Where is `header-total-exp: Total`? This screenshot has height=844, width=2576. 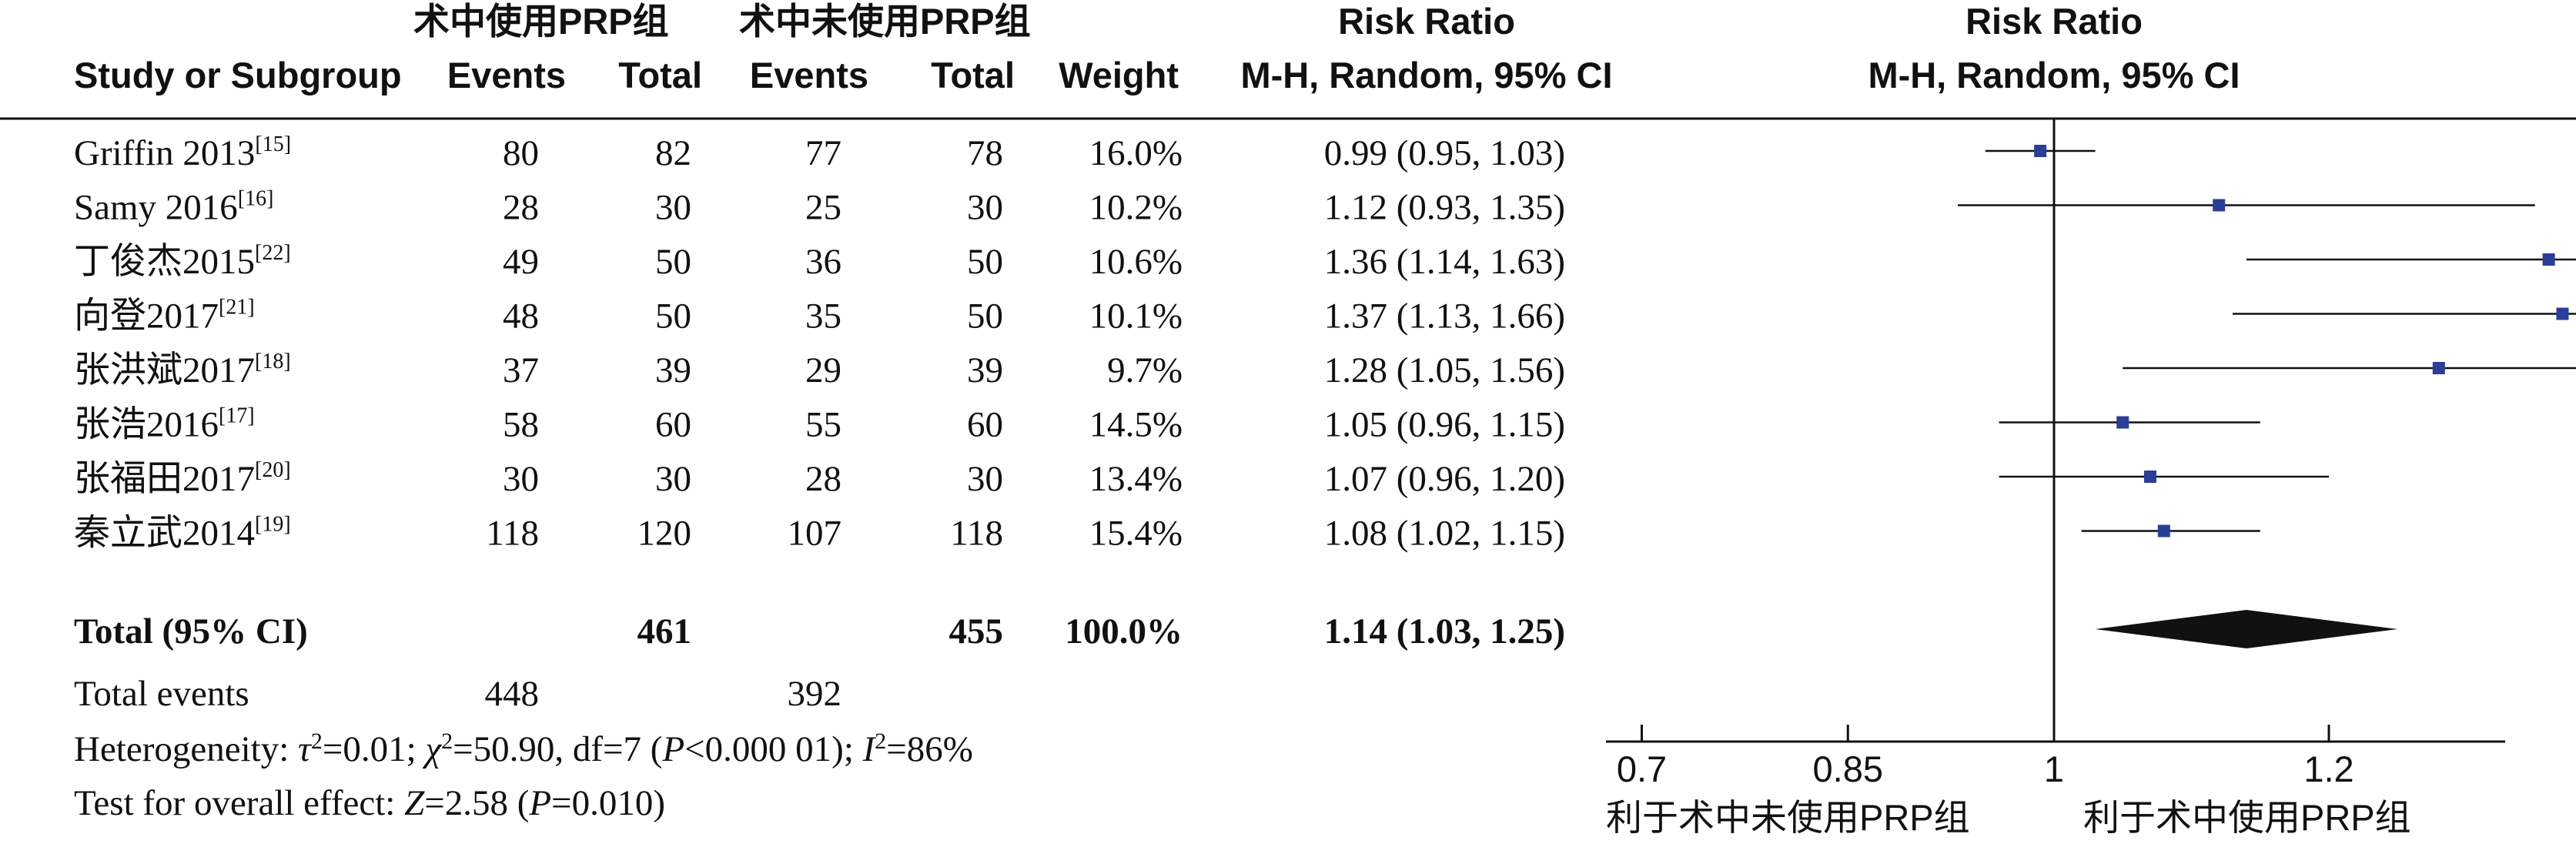
header-total-exp: Total is located at coordinates (660, 75).